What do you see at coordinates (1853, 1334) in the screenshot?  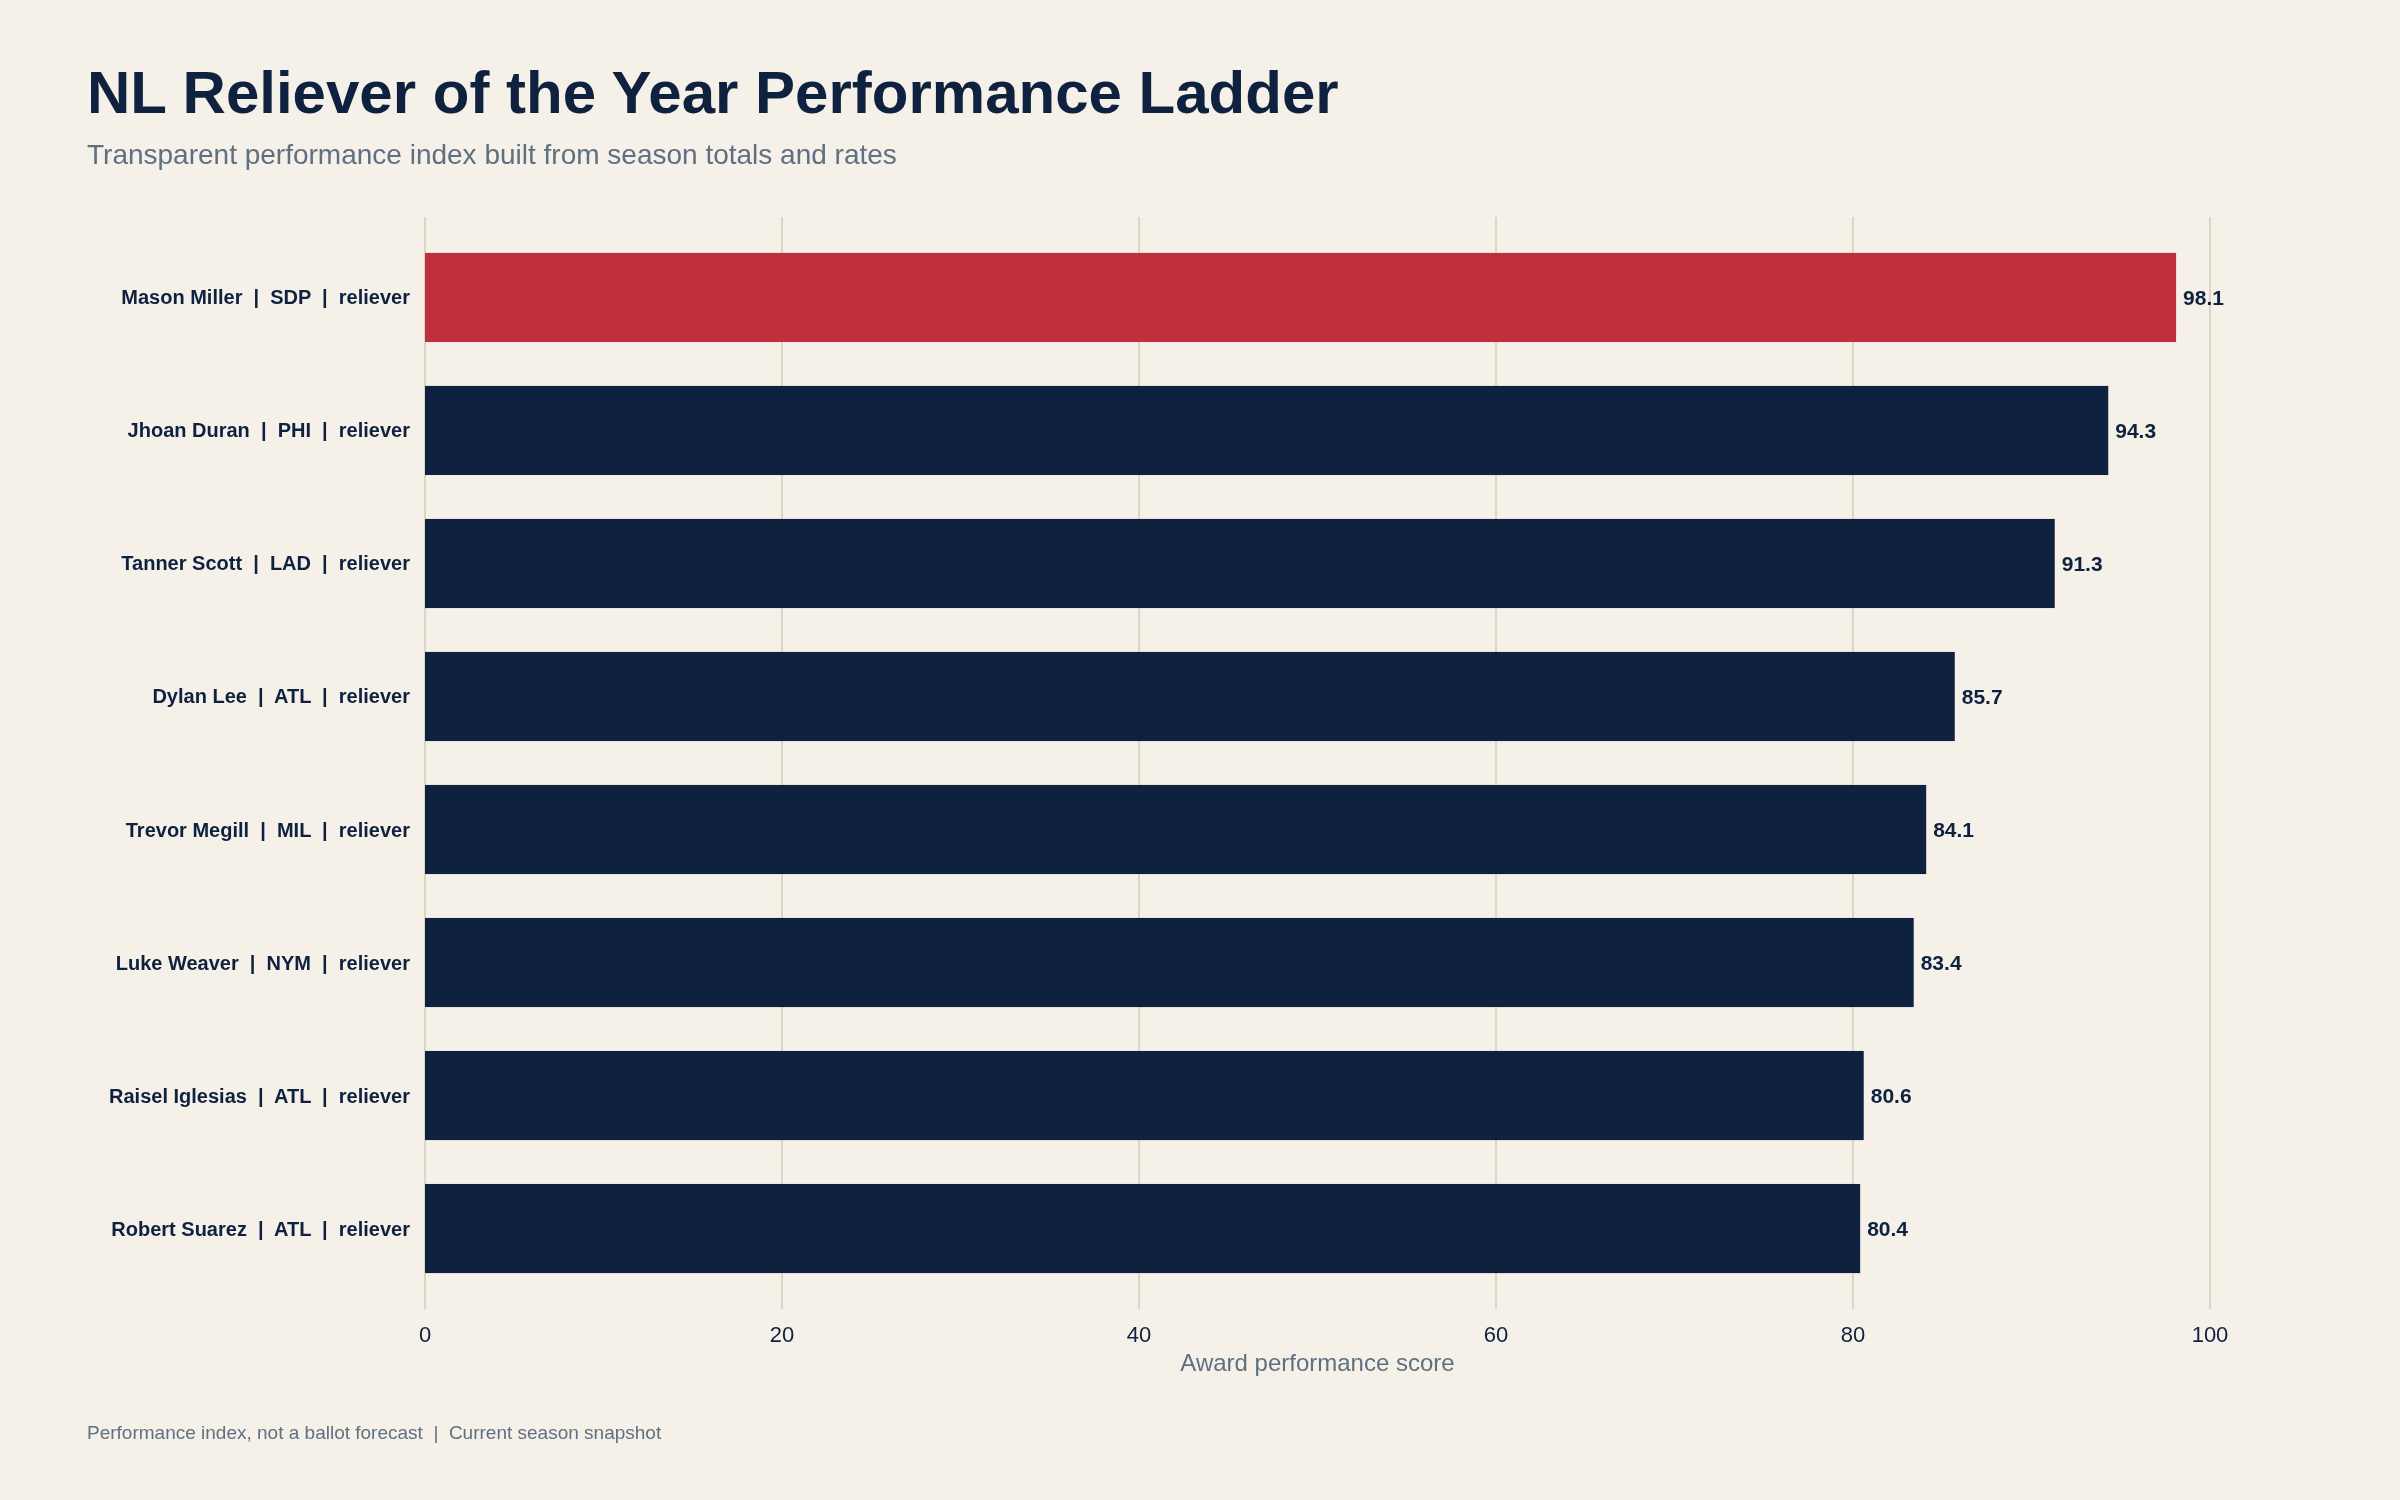 I see `x-tick-label: 80` at bounding box center [1853, 1334].